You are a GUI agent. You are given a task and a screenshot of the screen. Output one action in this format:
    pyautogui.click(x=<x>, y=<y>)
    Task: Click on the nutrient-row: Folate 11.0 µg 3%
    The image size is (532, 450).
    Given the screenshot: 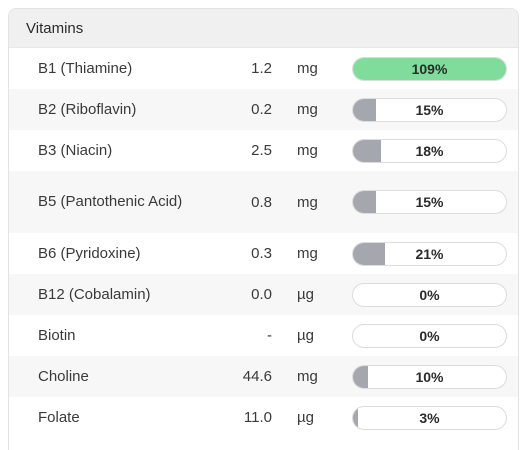 What is the action you would take?
    pyautogui.click(x=263, y=417)
    